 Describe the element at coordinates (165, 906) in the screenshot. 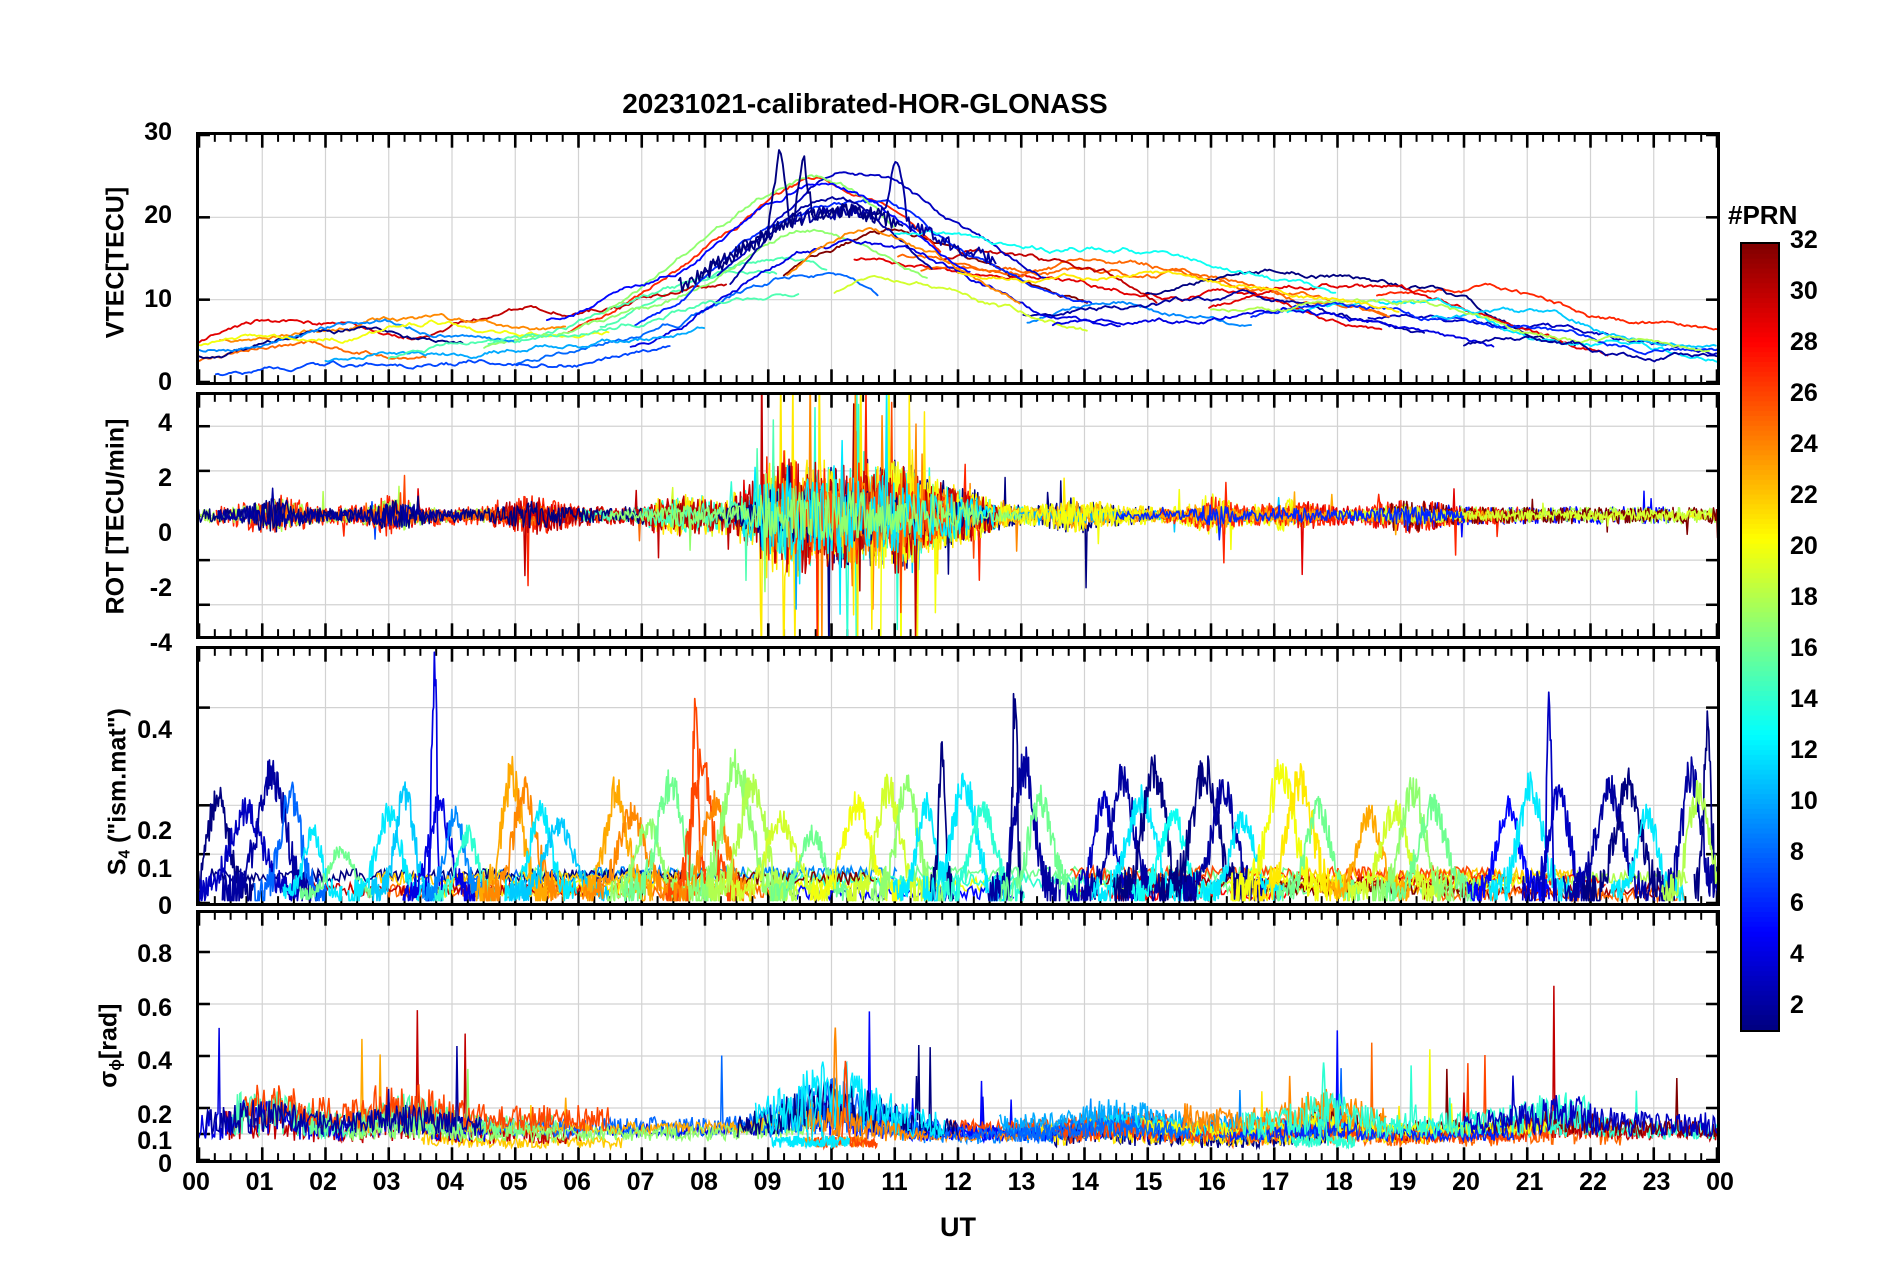

I see `s4-ytick-0: 0` at that location.